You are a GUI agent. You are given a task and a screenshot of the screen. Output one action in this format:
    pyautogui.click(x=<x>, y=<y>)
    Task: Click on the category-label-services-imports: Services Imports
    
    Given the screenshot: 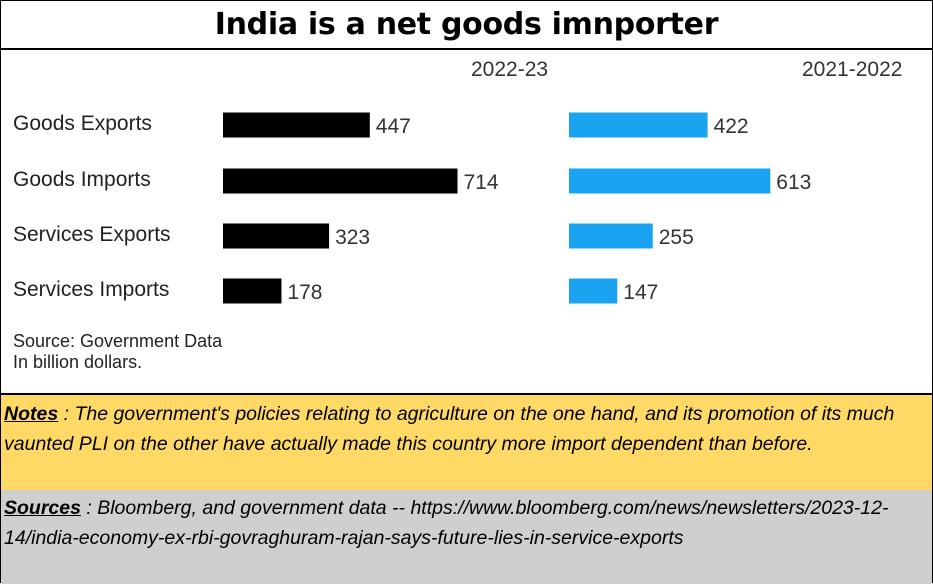 What is the action you would take?
    pyautogui.click(x=91, y=289)
    